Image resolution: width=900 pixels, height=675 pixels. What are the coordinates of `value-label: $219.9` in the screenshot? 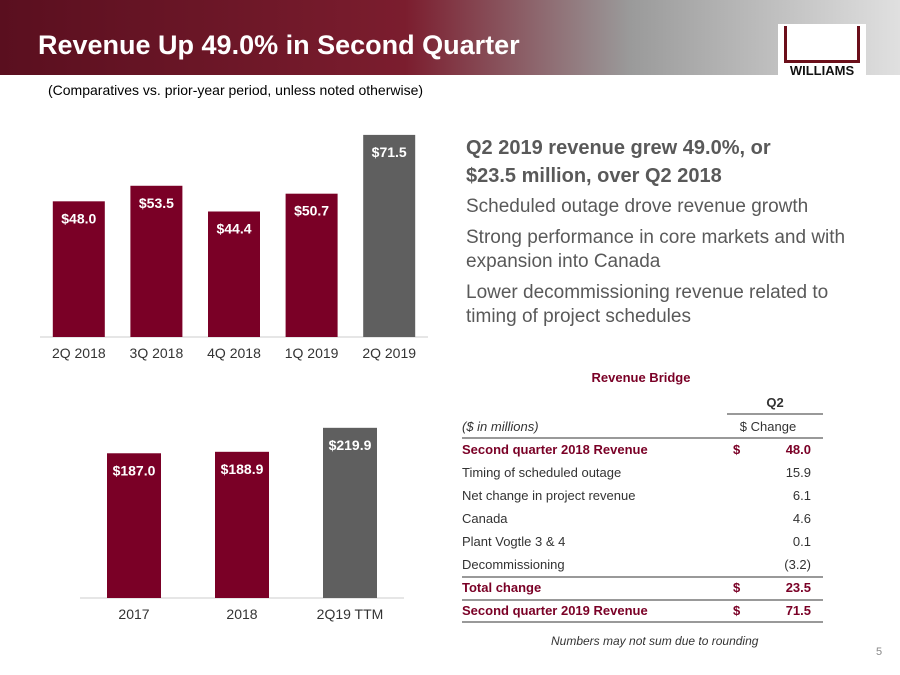 It's located at (350, 445).